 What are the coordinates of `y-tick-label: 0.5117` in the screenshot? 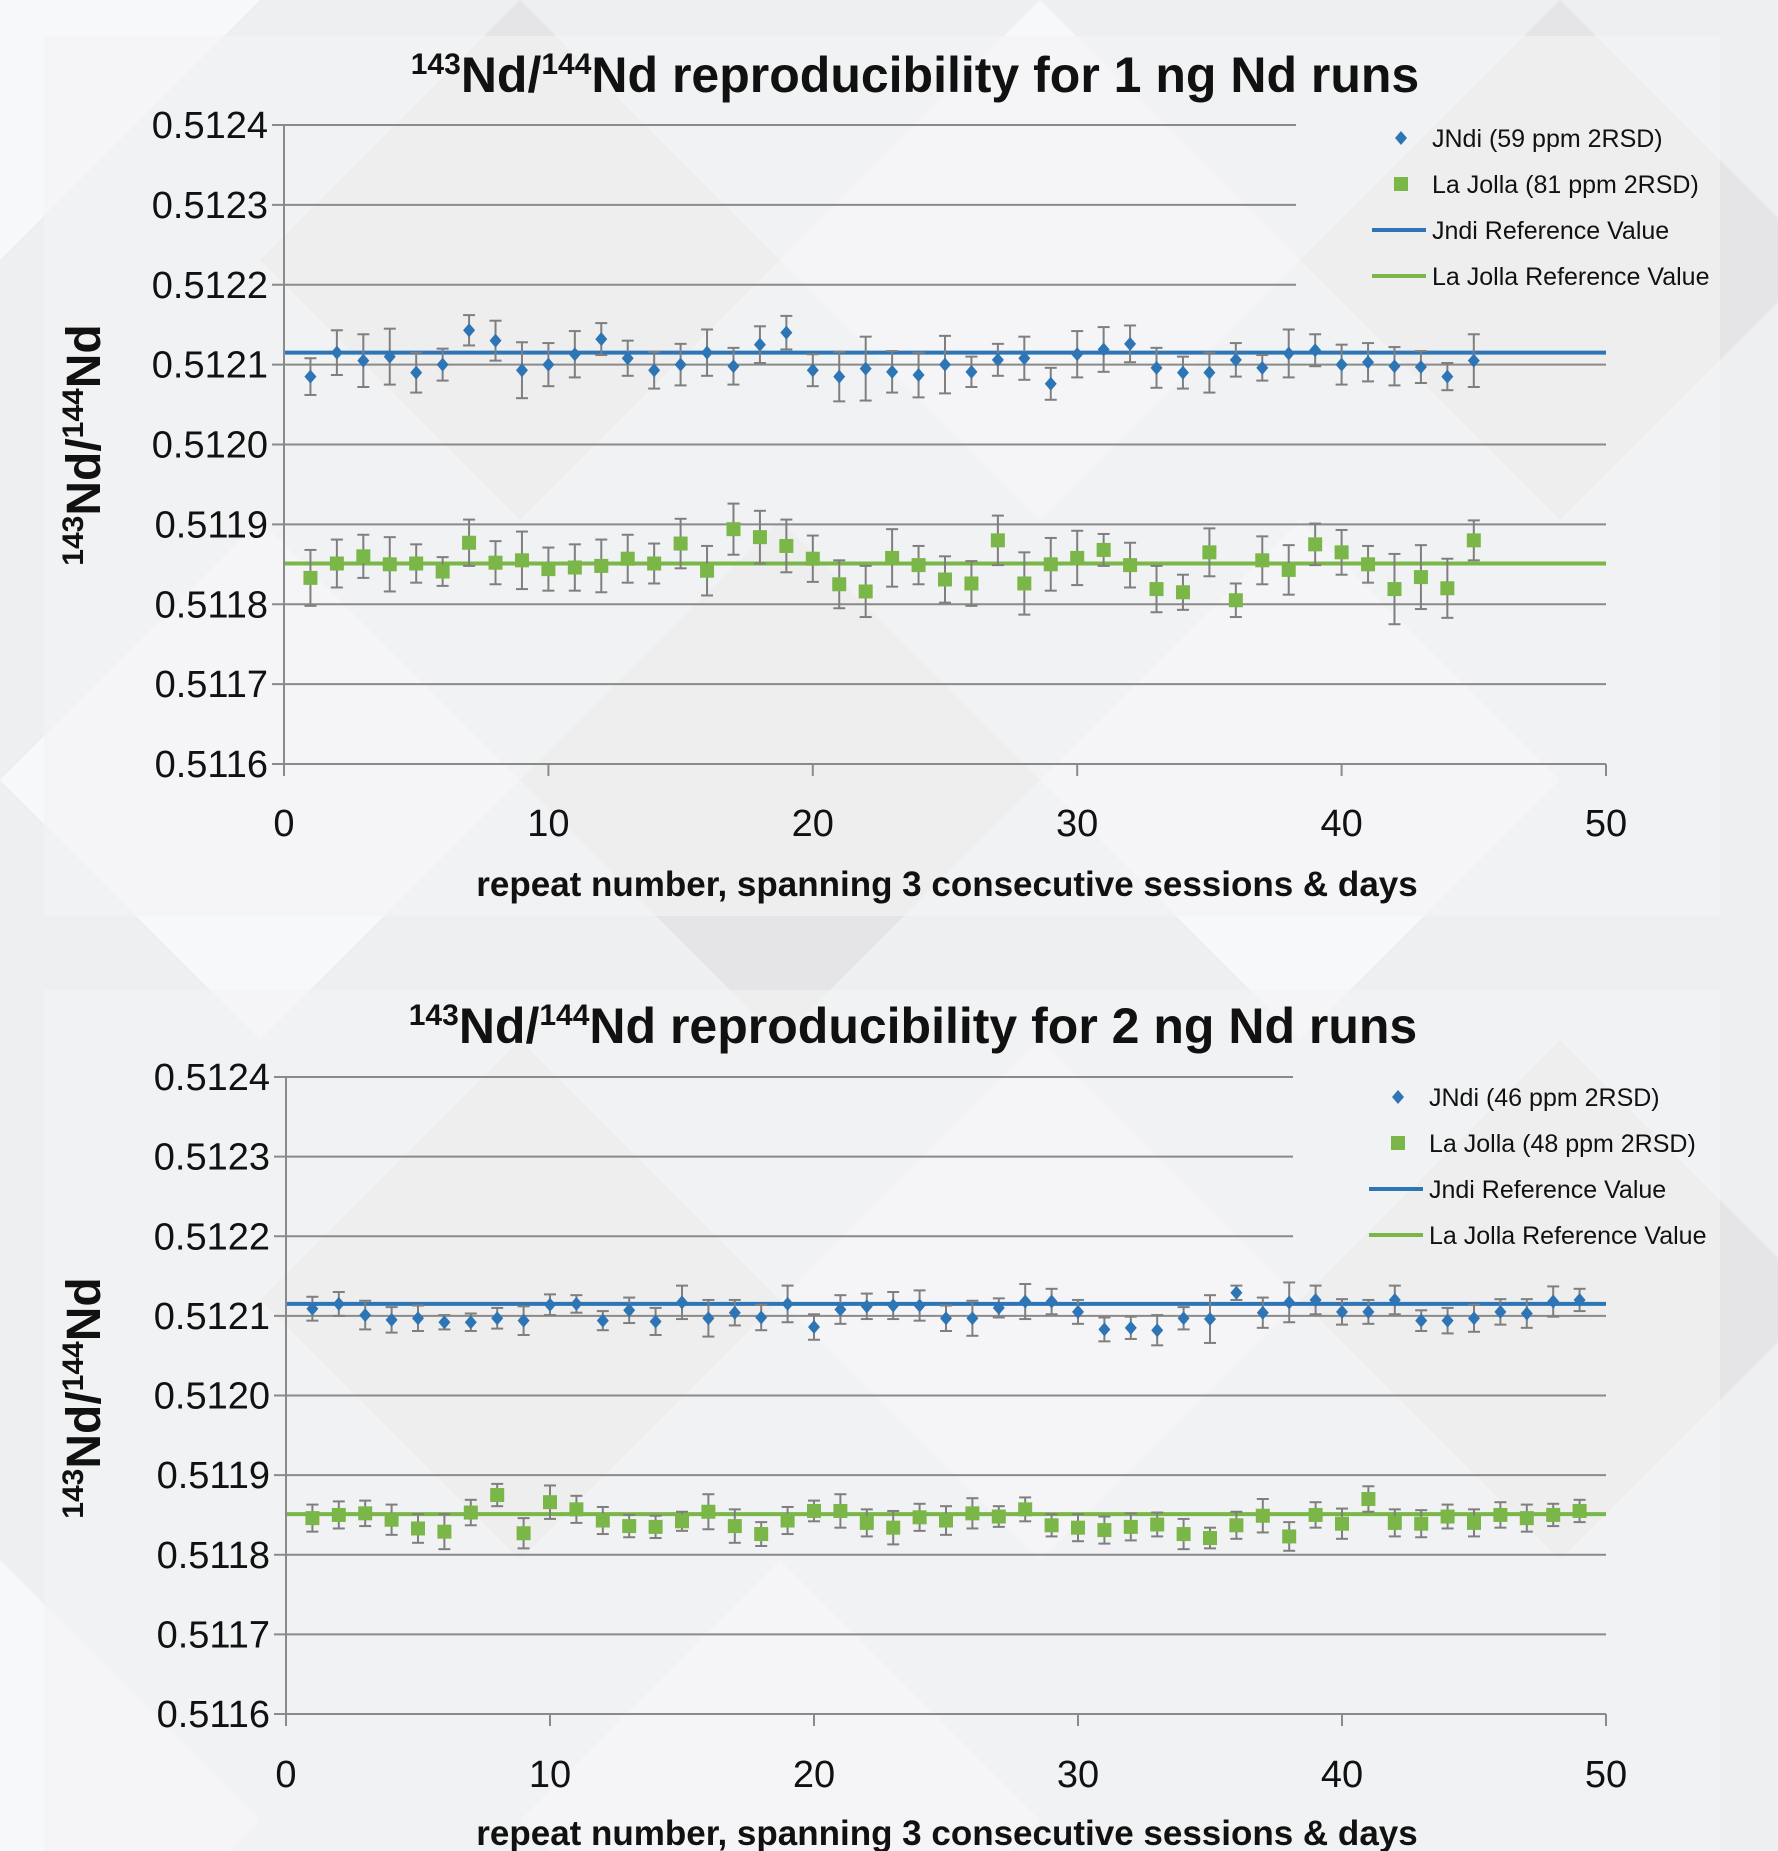 It's located at (211, 685).